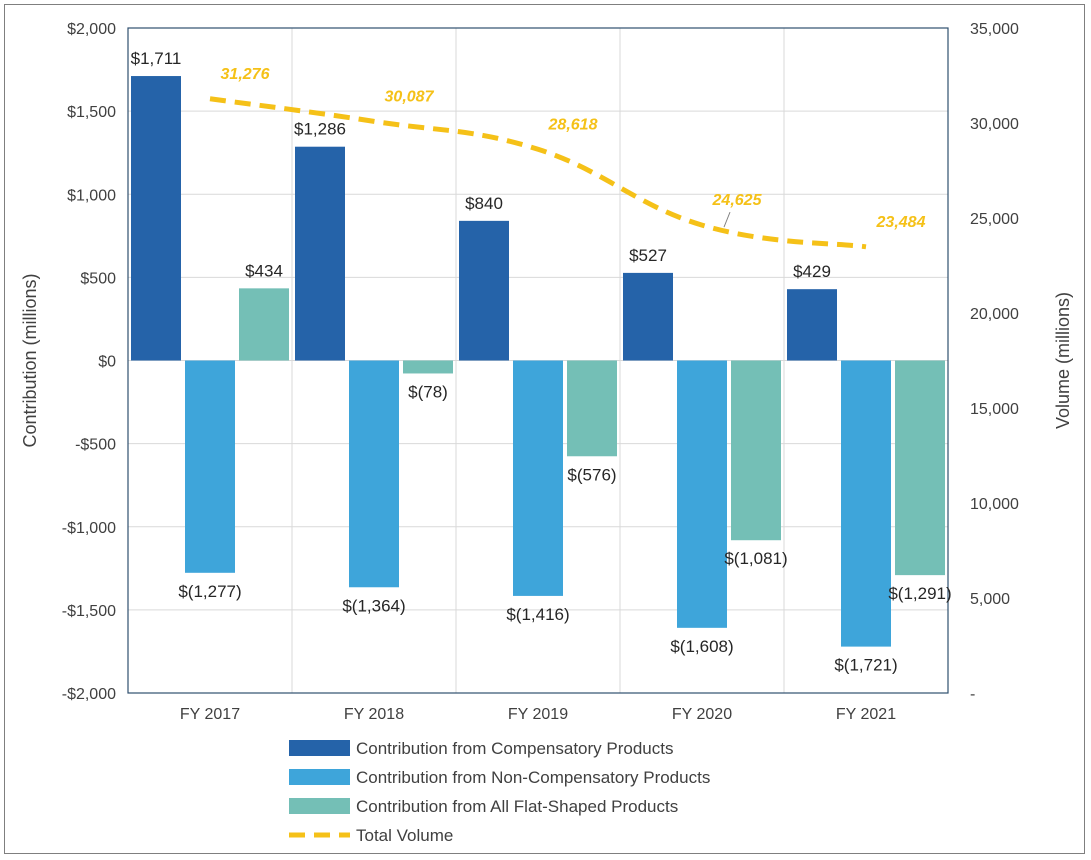 The width and height of the screenshot is (1091, 860). I want to click on y-axis-title: Contribution (millions), so click(30, 360).